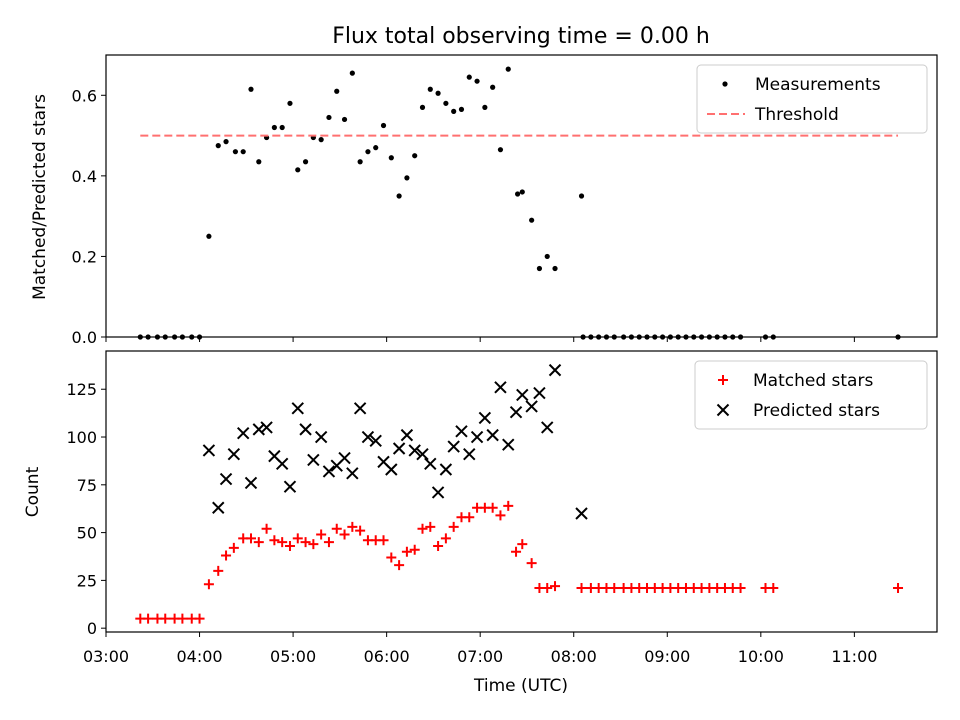  What do you see at coordinates (87, 580) in the screenshot?
I see `y-tick-label: 25` at bounding box center [87, 580].